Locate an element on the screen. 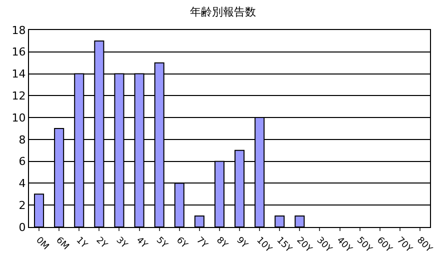 Image resolution: width=446 pixels, height=267 pixels. x-tick-label: 15Y is located at coordinates (284, 245).